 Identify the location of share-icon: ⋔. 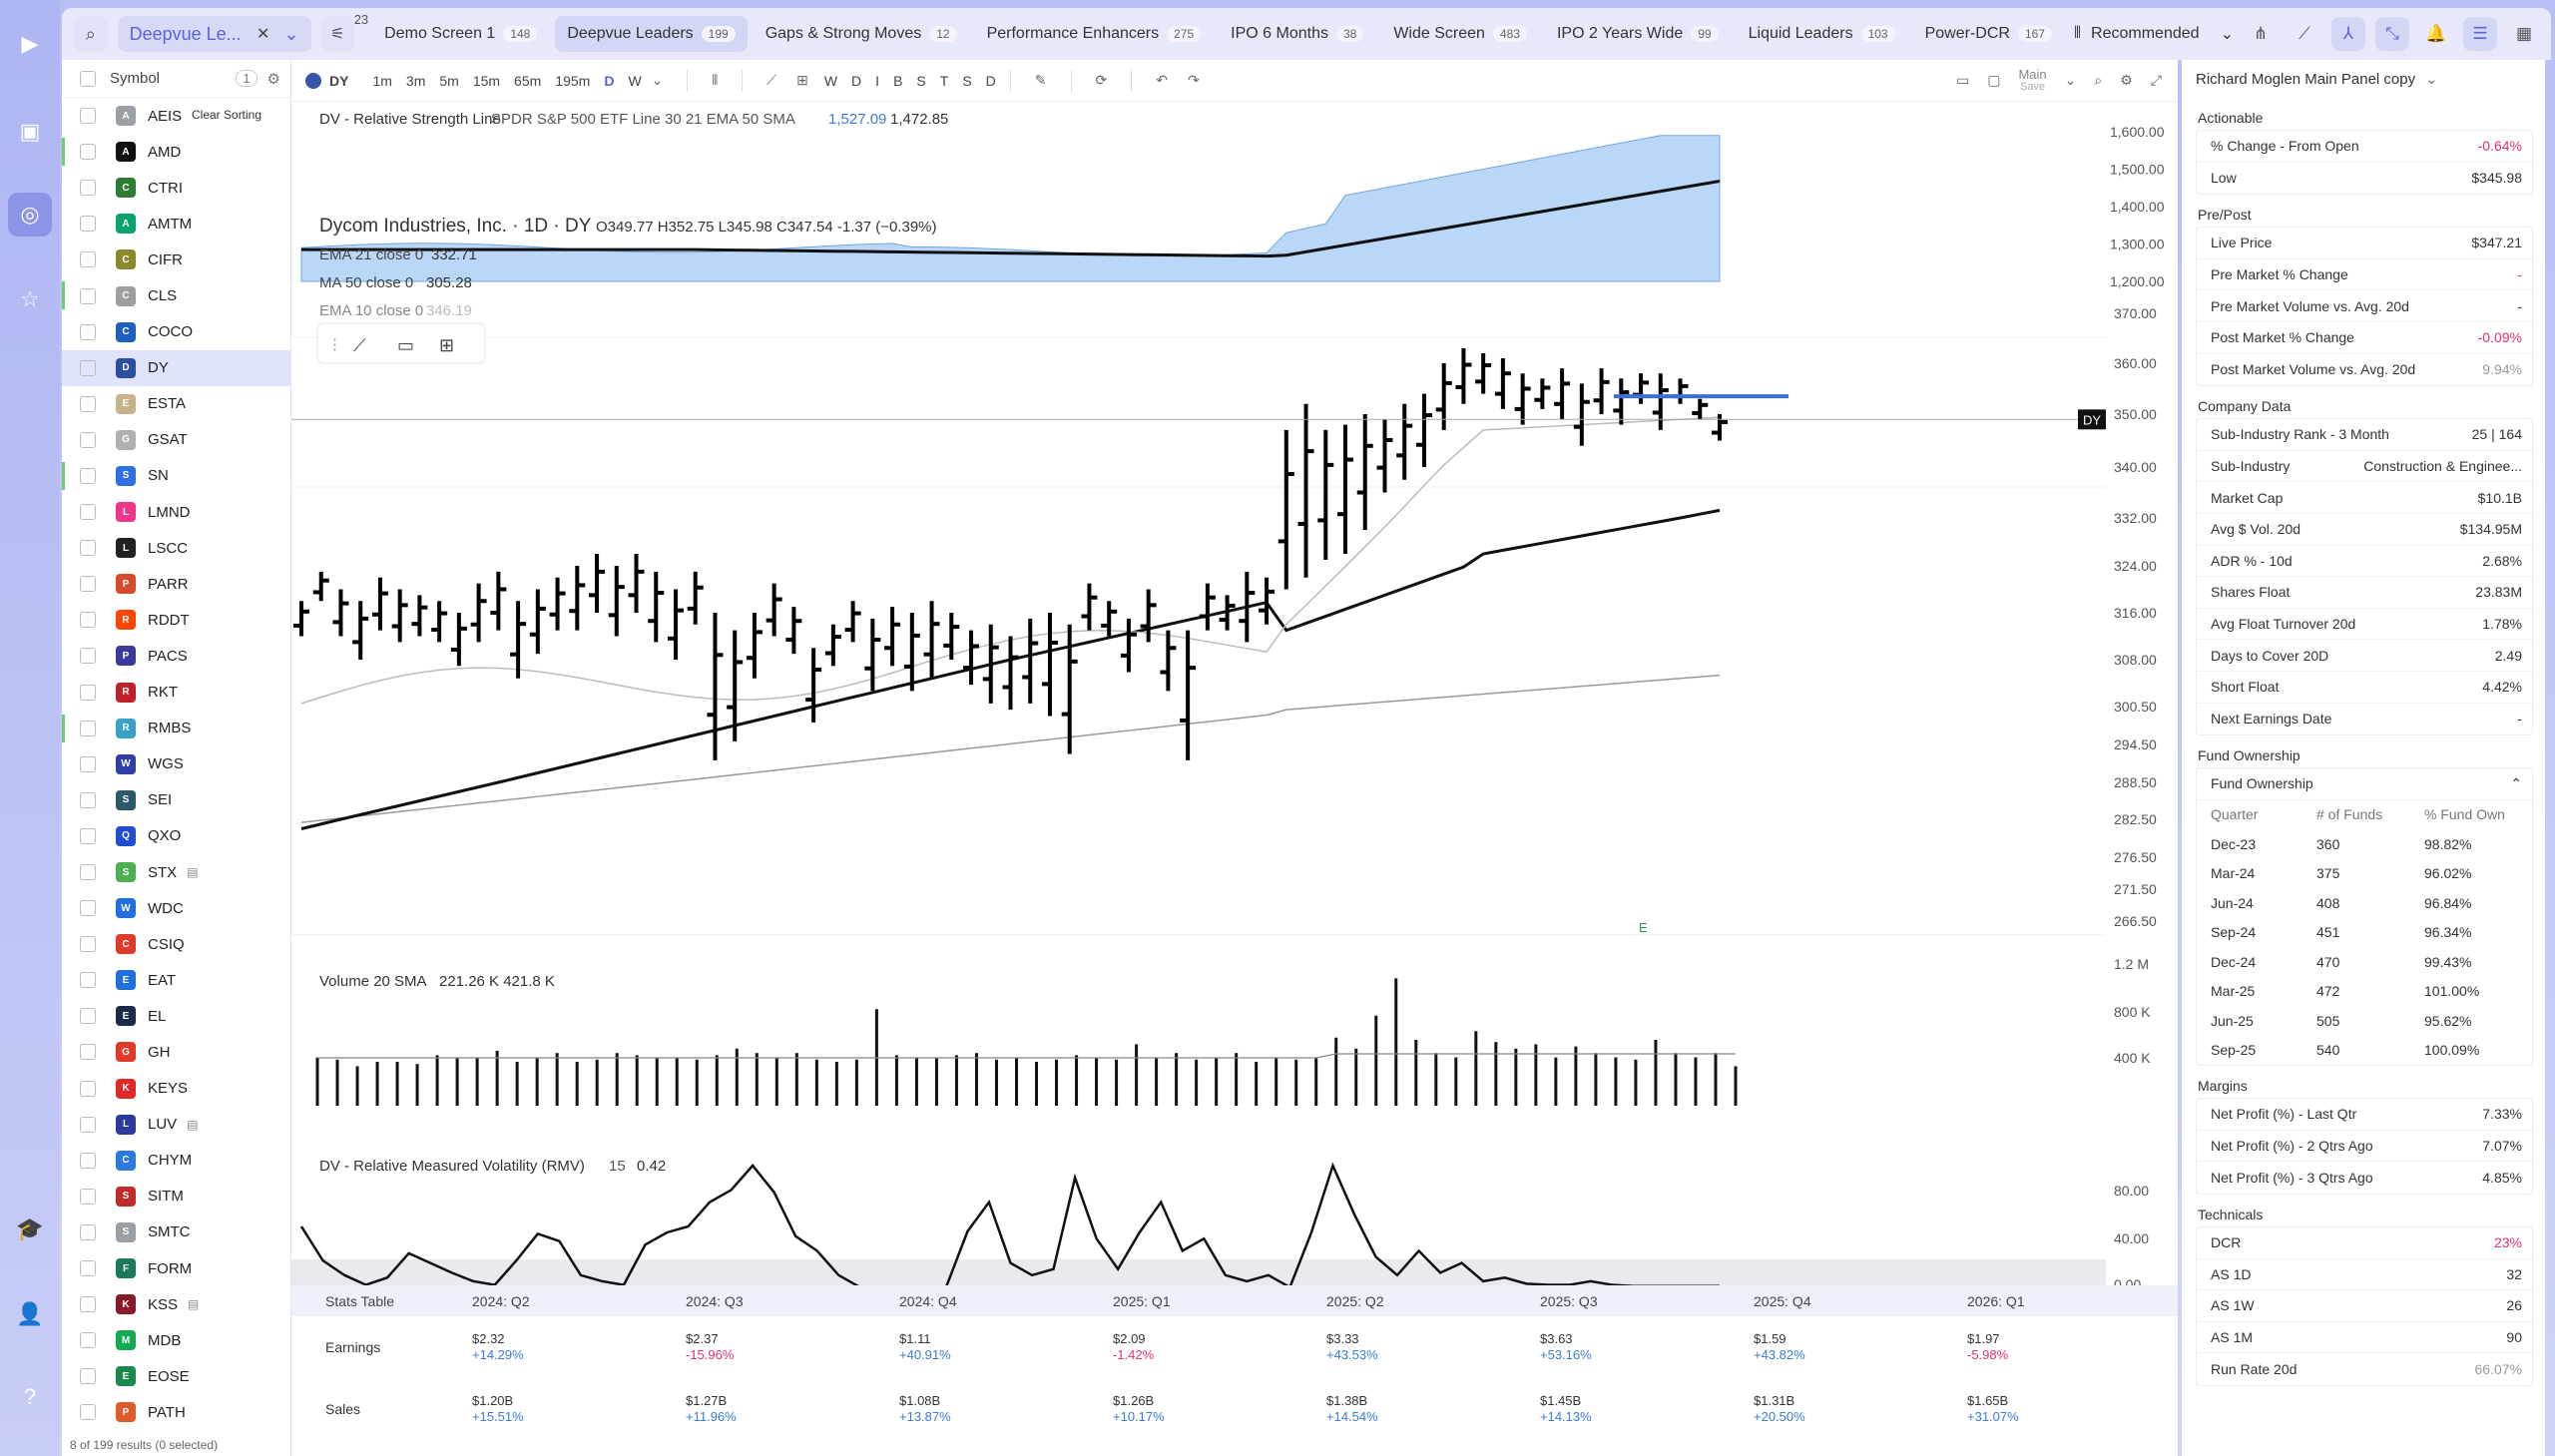
(2261, 33).